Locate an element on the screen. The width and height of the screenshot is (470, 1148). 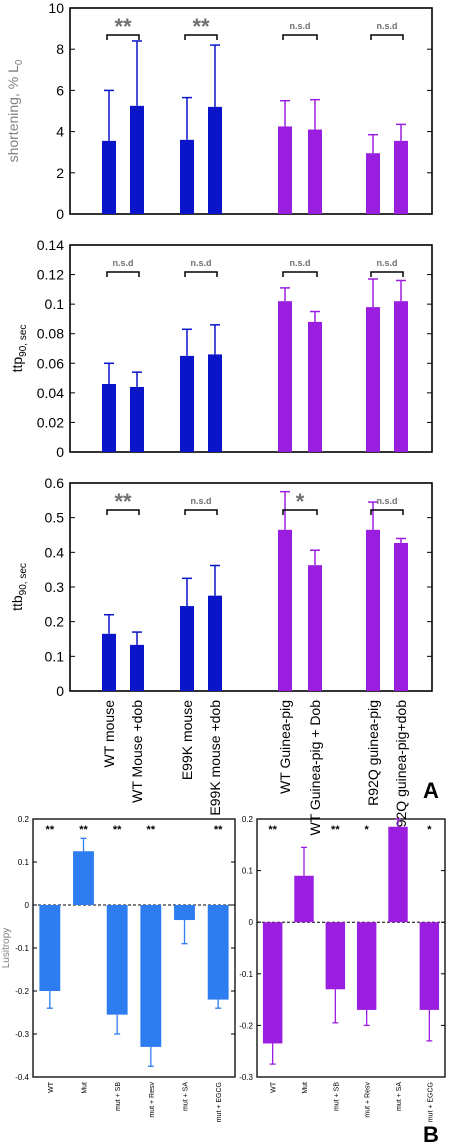
y-tick-label: 0.06 is located at coordinates (50, 363).